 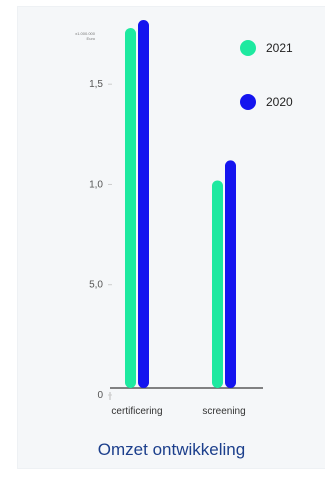 What do you see at coordinates (96, 184) in the screenshot?
I see `y-tick-label-2: 1,0` at bounding box center [96, 184].